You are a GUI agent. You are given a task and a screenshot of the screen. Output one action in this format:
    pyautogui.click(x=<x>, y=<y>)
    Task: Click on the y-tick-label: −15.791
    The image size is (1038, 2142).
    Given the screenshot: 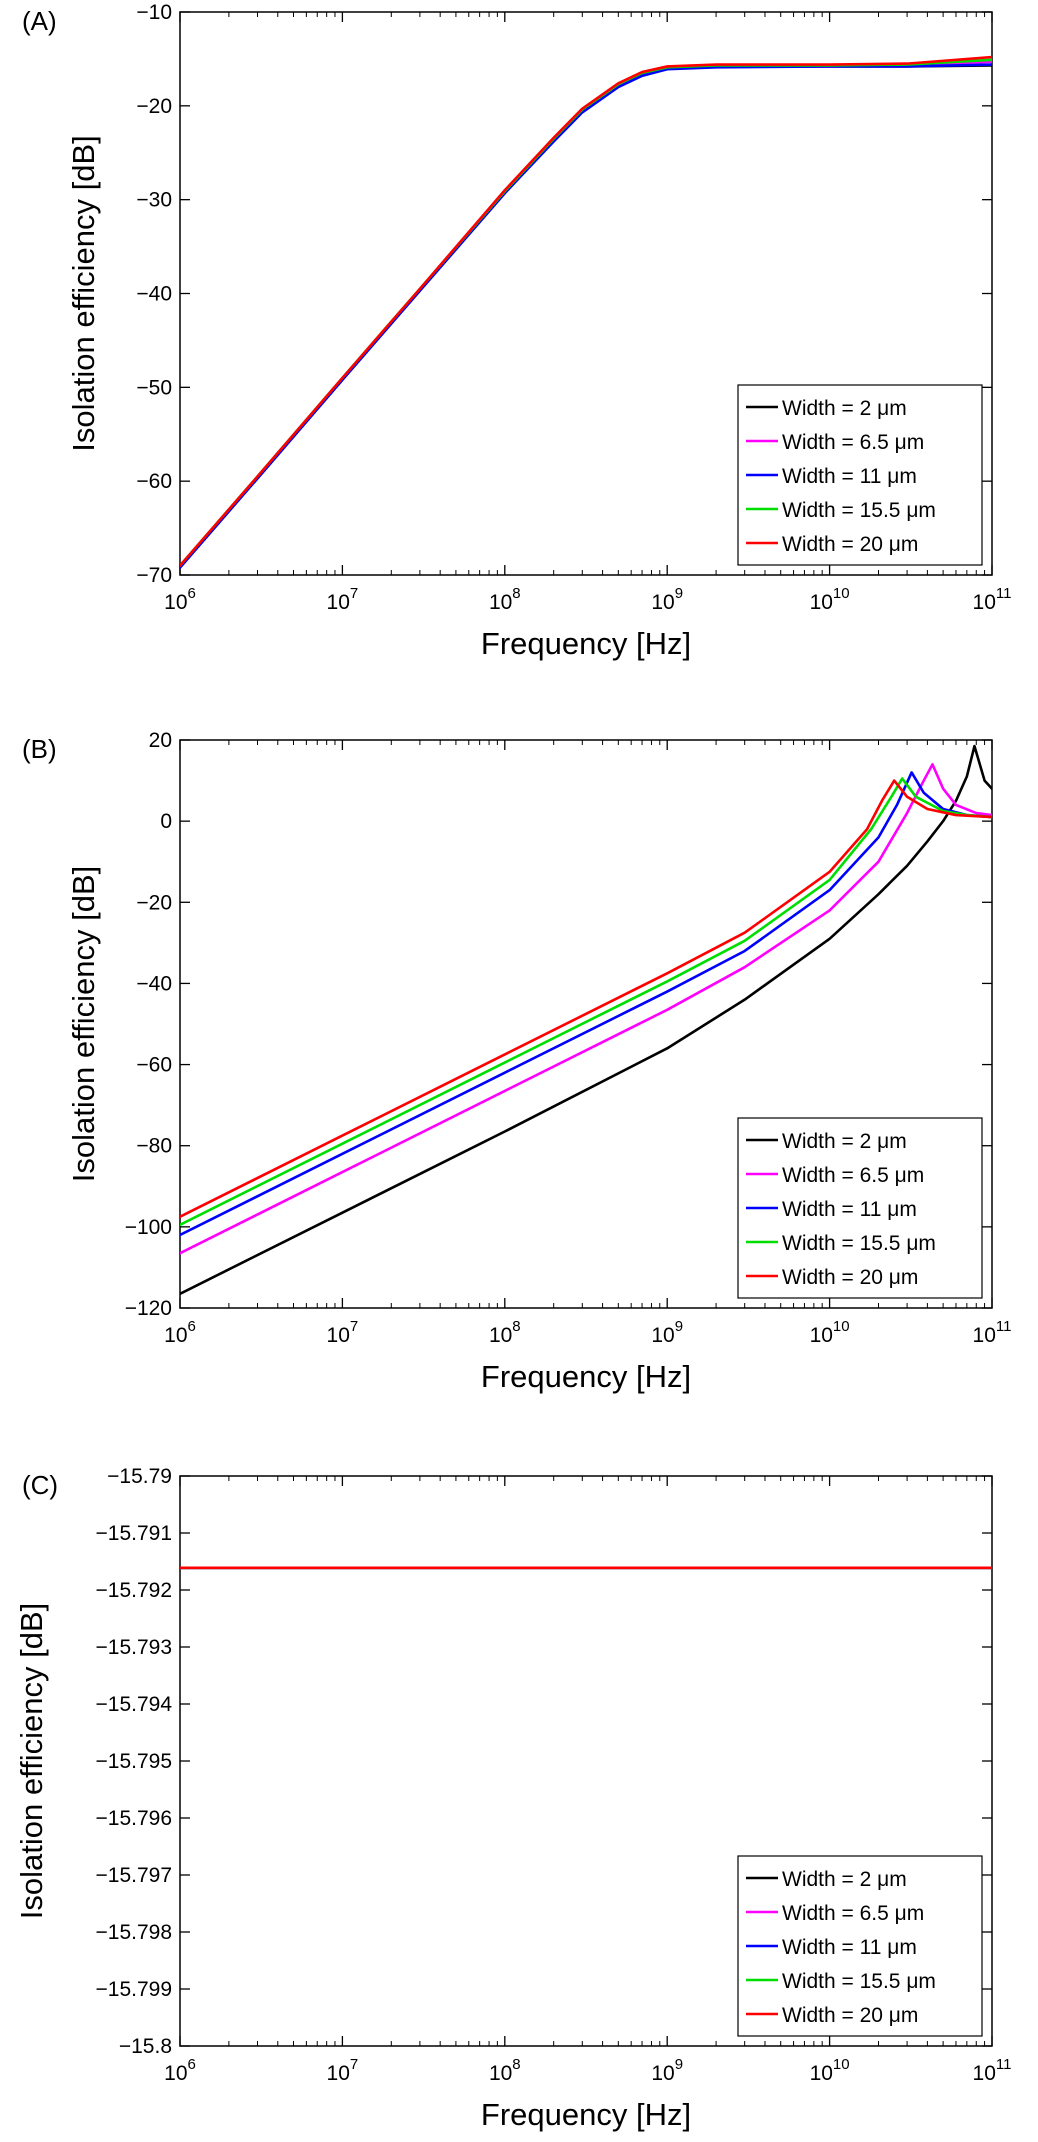 What is the action you would take?
    pyautogui.click(x=134, y=1533)
    